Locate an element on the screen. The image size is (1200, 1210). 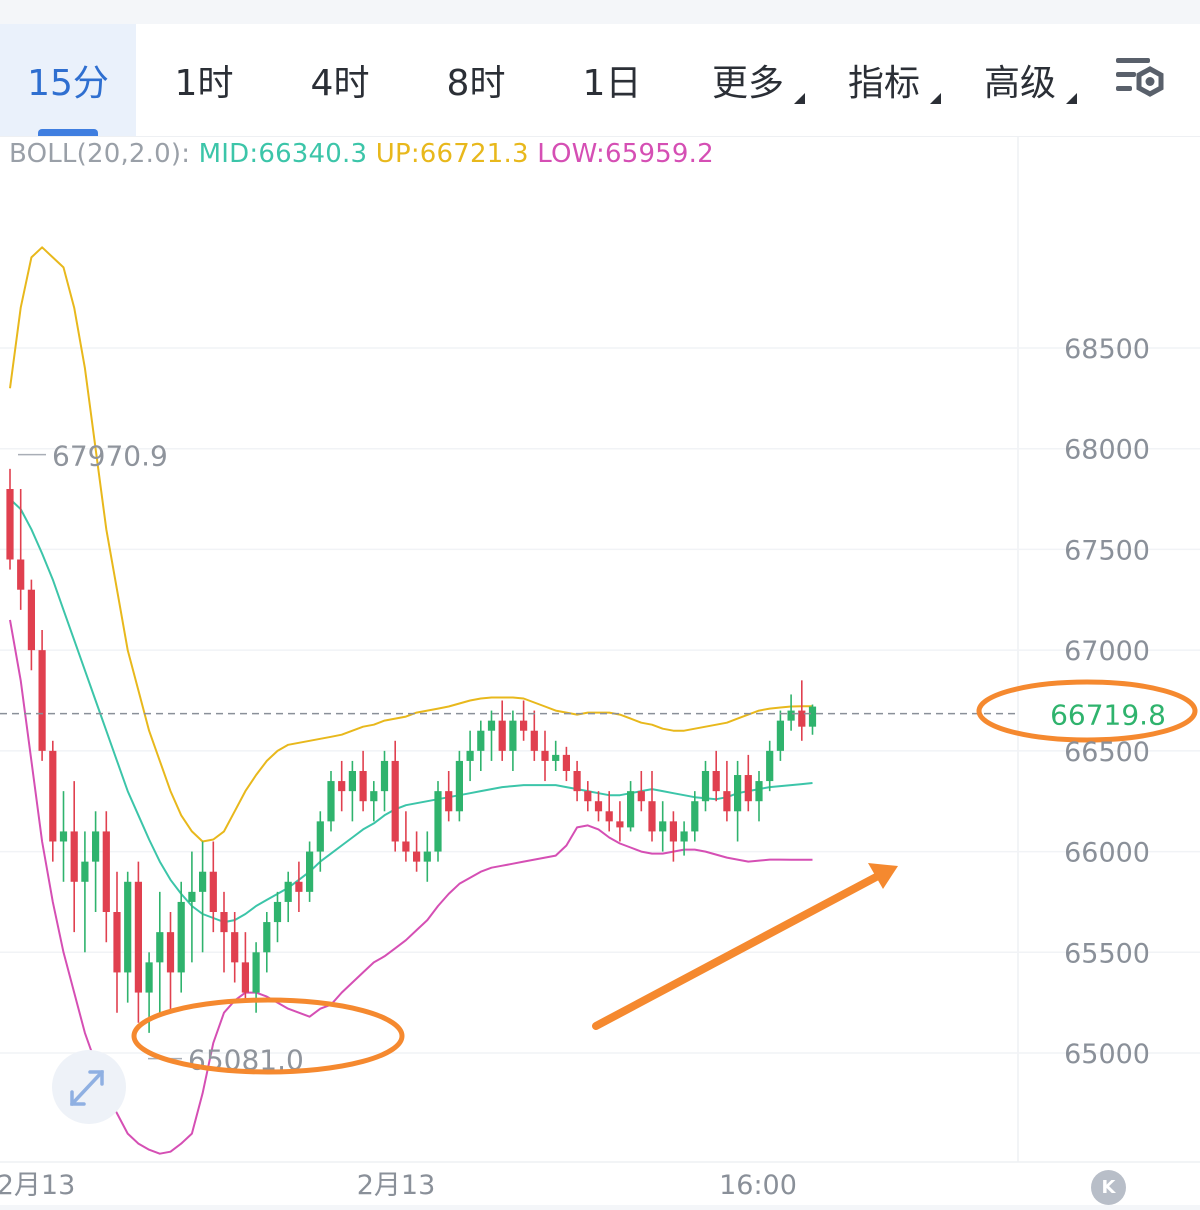
tab-4hour: 4时 is located at coordinates (340, 80).